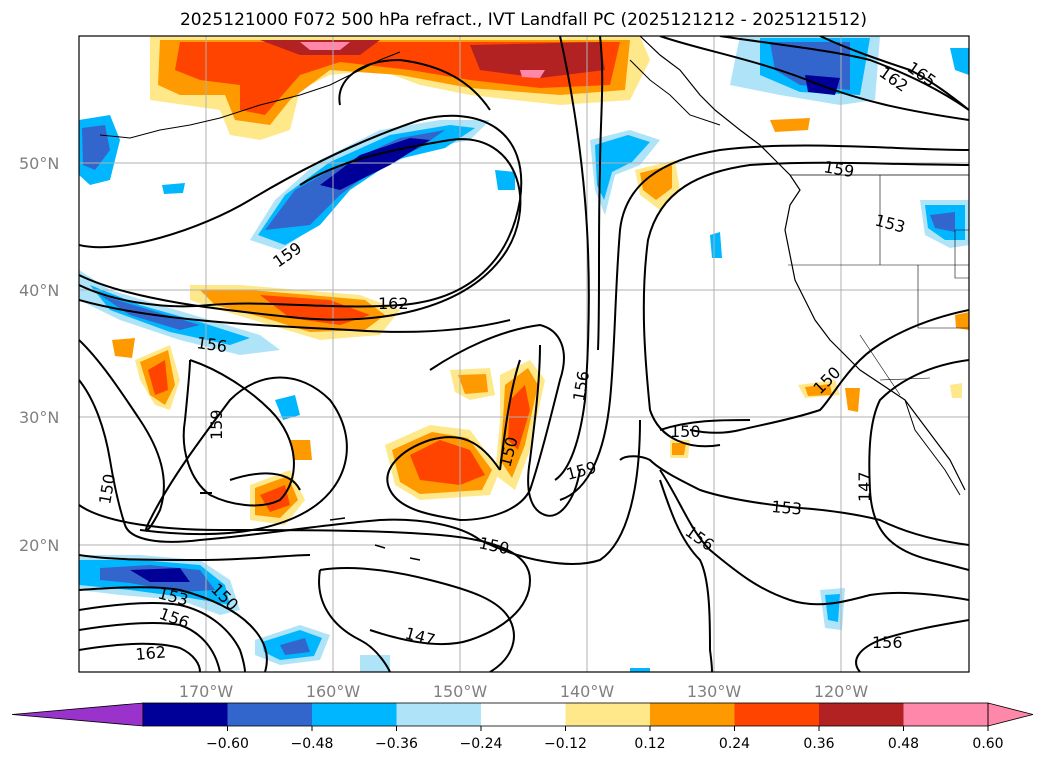 The height and width of the screenshot is (765, 1047). Describe the element at coordinates (587, 691) in the screenshot. I see `lon-tick-label: 140°W` at that location.